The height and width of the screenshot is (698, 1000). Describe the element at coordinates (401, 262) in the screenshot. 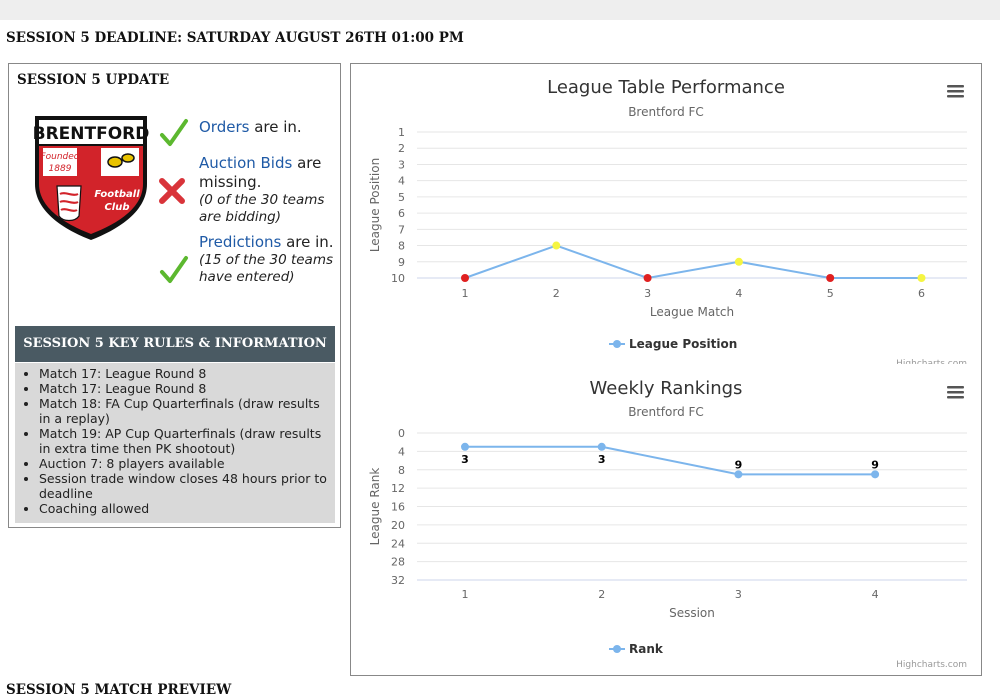

I see `y-tick-label: 9` at that location.